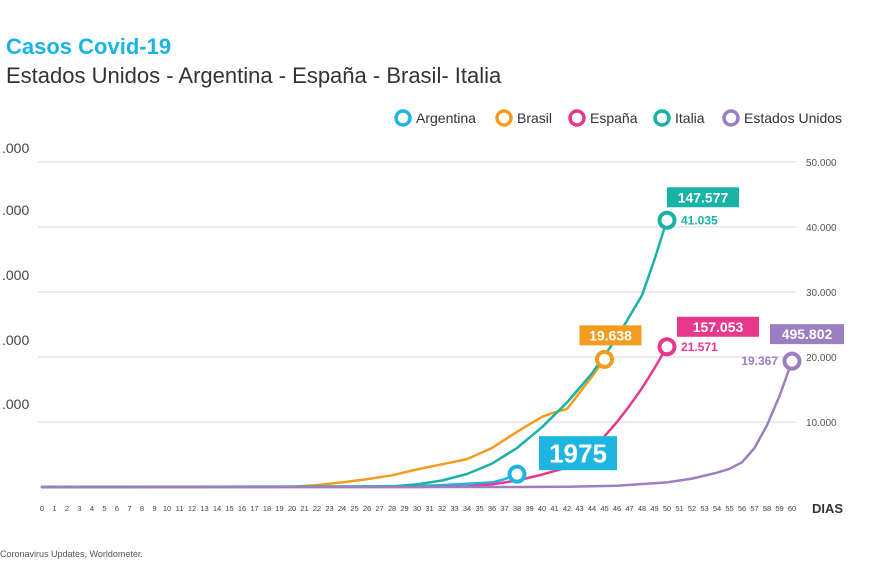 This screenshot has width=870, height=580. What do you see at coordinates (642, 508) in the screenshot?
I see `x-tick-label: 48` at bounding box center [642, 508].